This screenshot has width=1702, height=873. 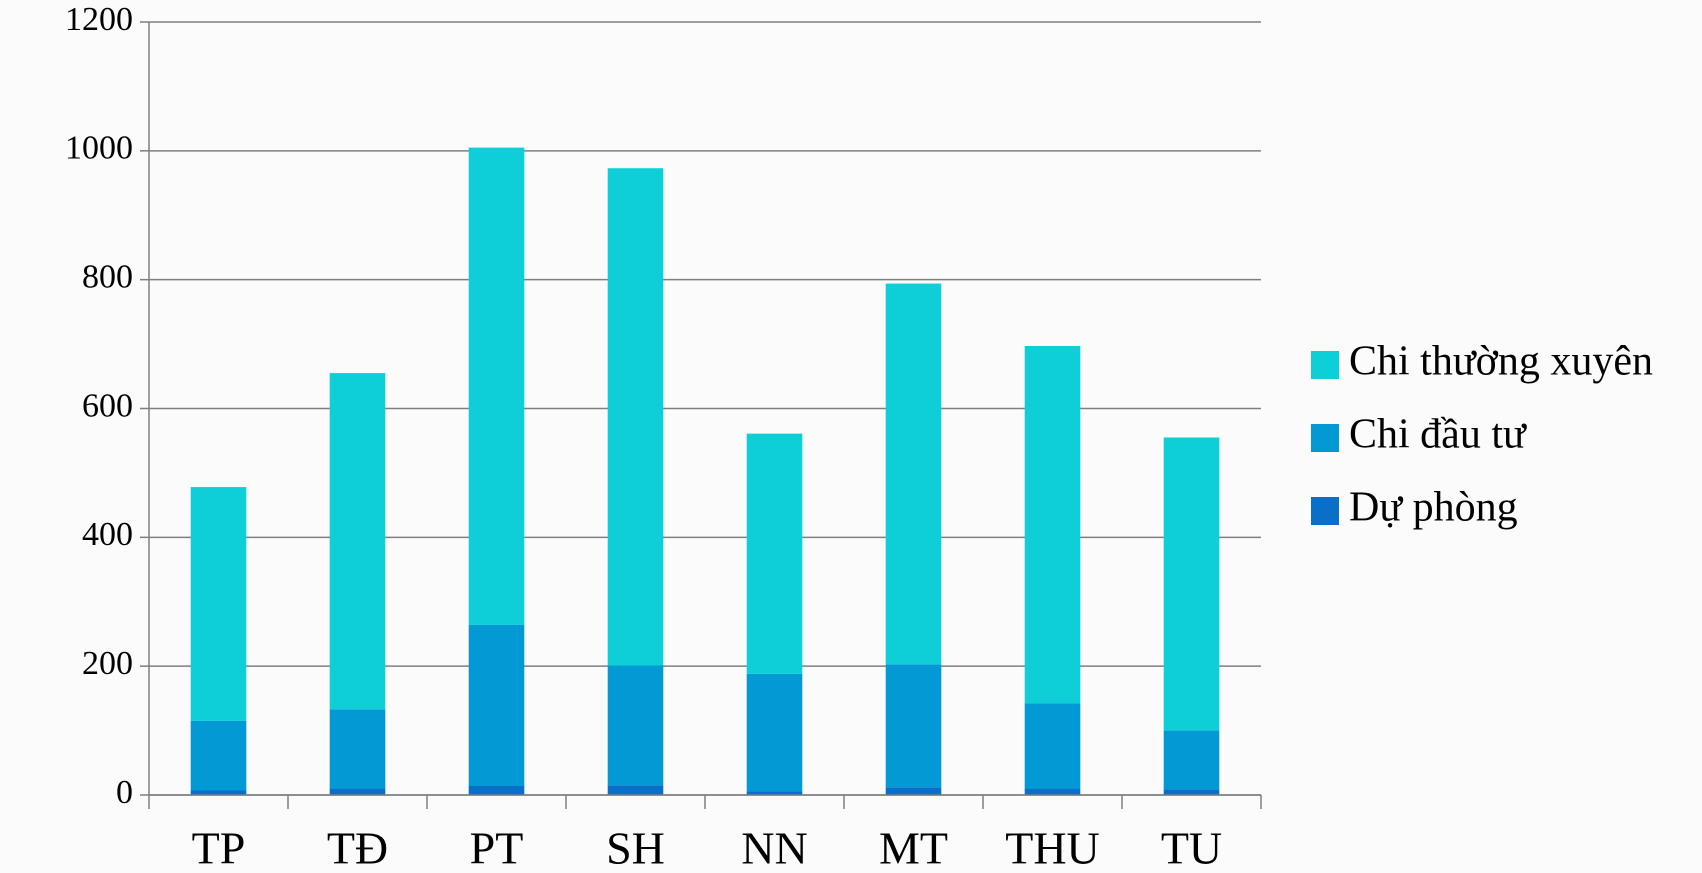 I want to click on x-tick-label: TĐ, so click(x=357, y=848).